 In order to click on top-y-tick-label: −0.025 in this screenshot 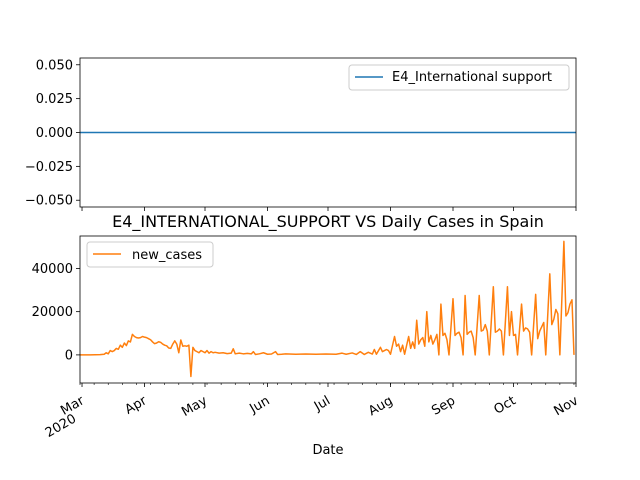, I will do `click(49, 167)`.